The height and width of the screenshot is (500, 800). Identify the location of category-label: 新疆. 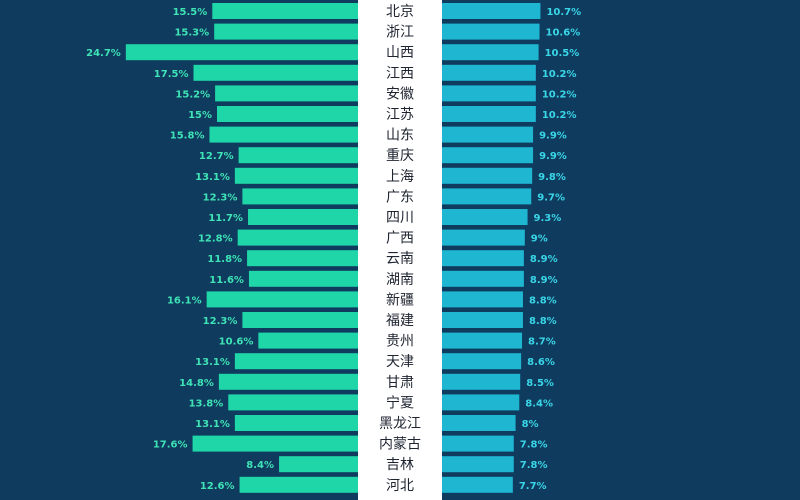
(400, 300).